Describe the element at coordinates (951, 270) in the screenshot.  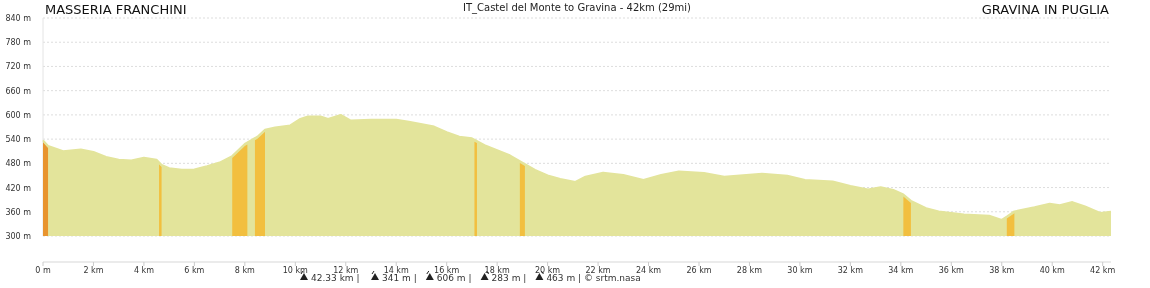
I see `x-tick-label: 36 km` at that location.